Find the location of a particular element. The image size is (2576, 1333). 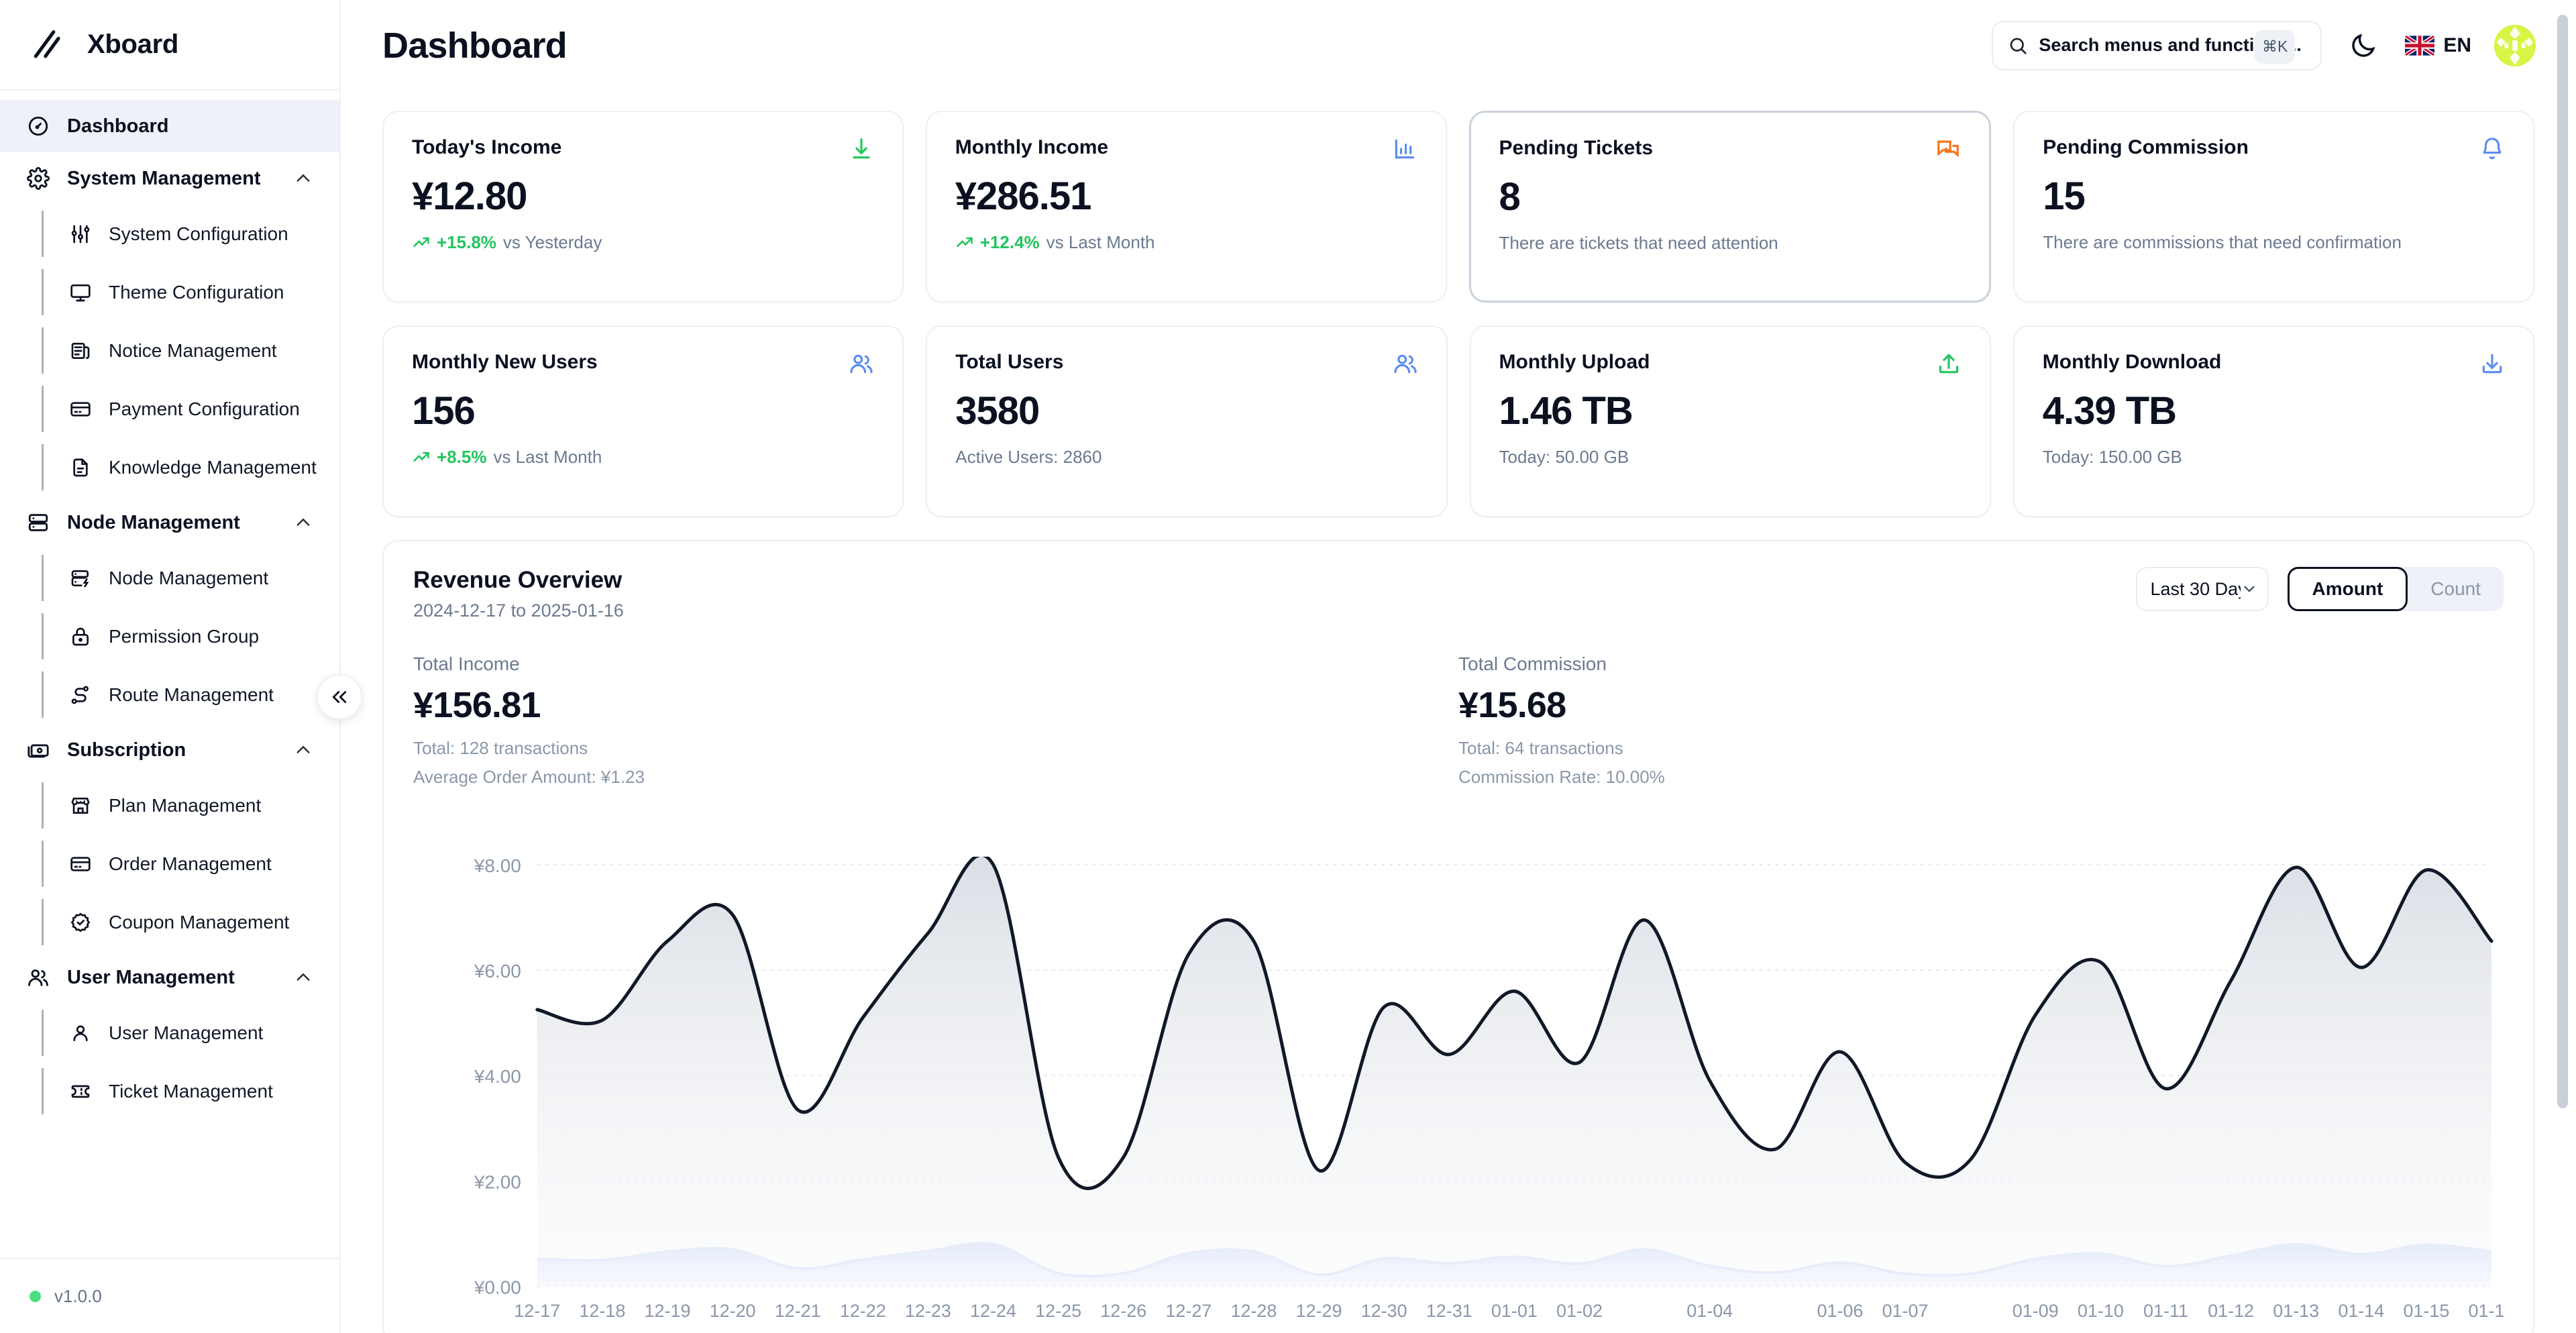

y-axis-tick-label: ¥2.00 is located at coordinates (497, 1181).